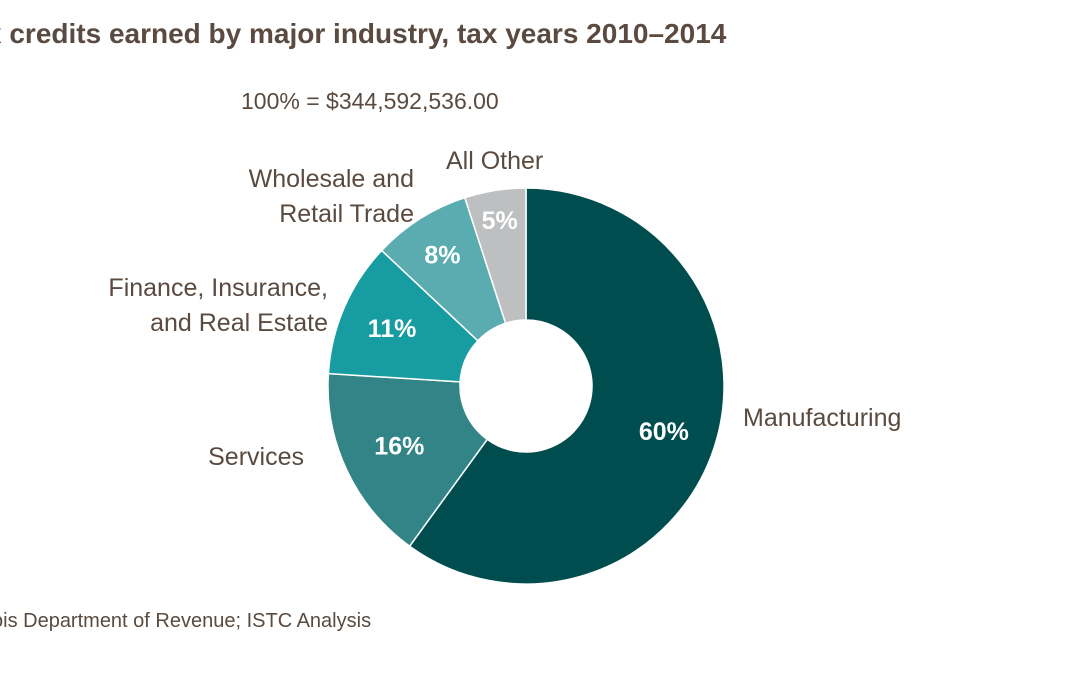  What do you see at coordinates (392, 329) in the screenshot?
I see `value-label-finance-insurance-and-real-estate: 11%` at bounding box center [392, 329].